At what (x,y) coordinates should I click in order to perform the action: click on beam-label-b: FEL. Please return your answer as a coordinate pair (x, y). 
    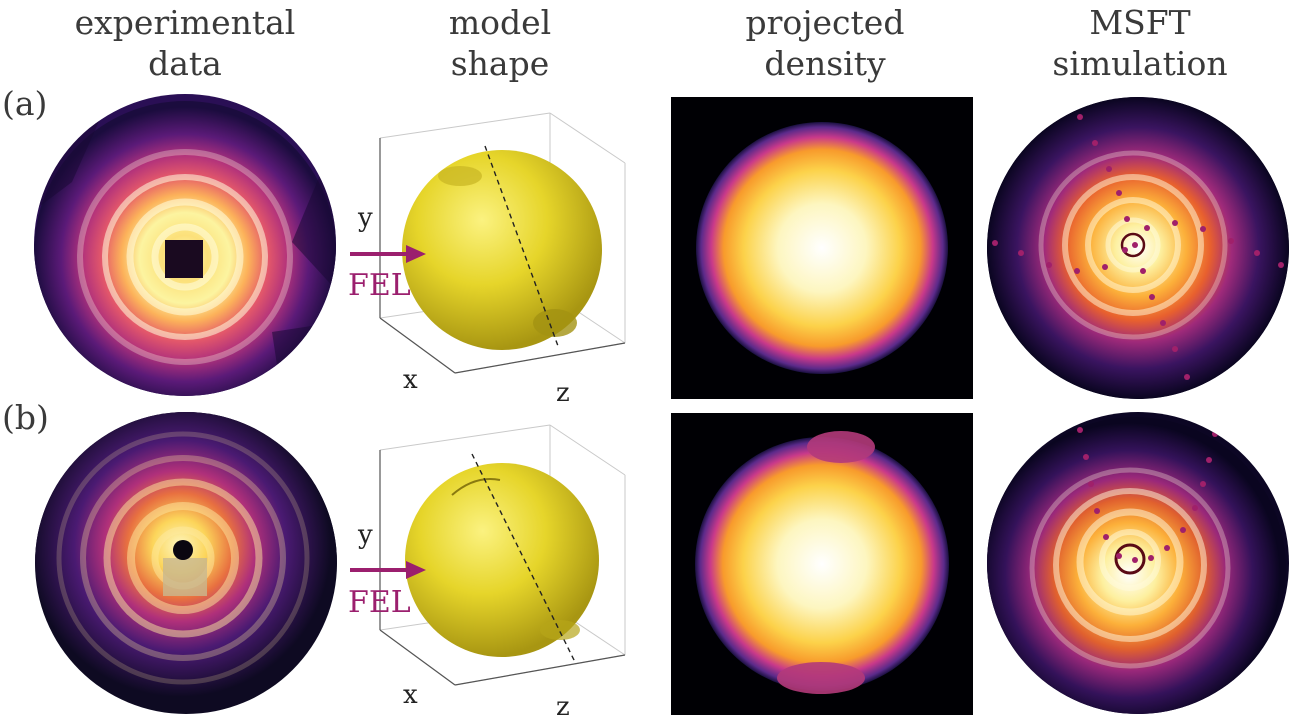
    Looking at the image, I should click on (379, 602).